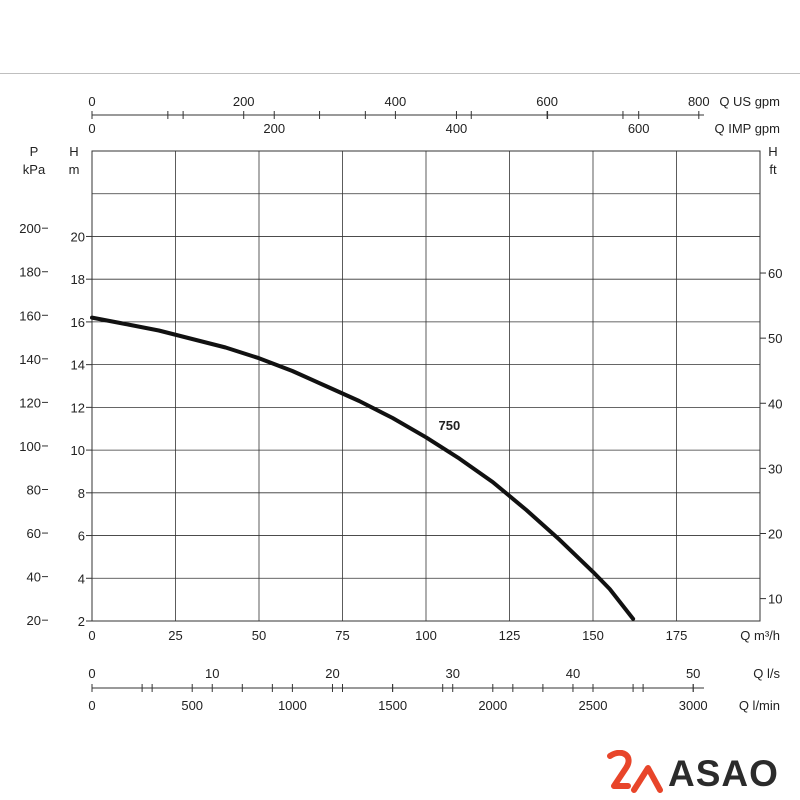 The height and width of the screenshot is (800, 800). Describe the element at coordinates (91, 673) in the screenshot. I see `q-ls-tick-label: 0` at that location.